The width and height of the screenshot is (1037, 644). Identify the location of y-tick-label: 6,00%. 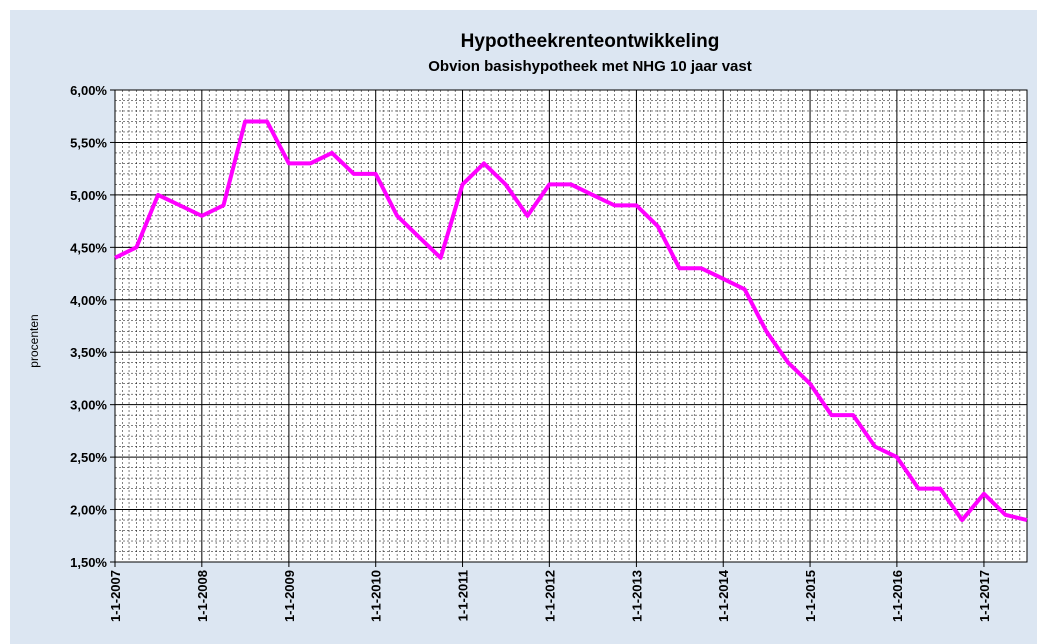
(88, 90).